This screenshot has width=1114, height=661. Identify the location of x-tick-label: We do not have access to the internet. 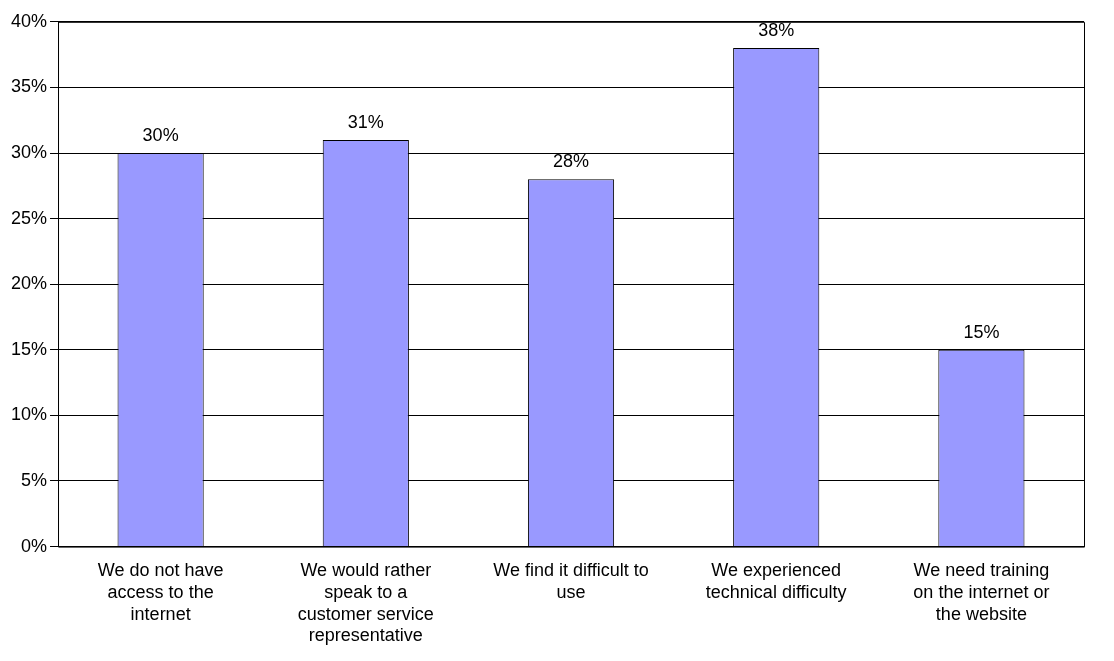
(160, 592).